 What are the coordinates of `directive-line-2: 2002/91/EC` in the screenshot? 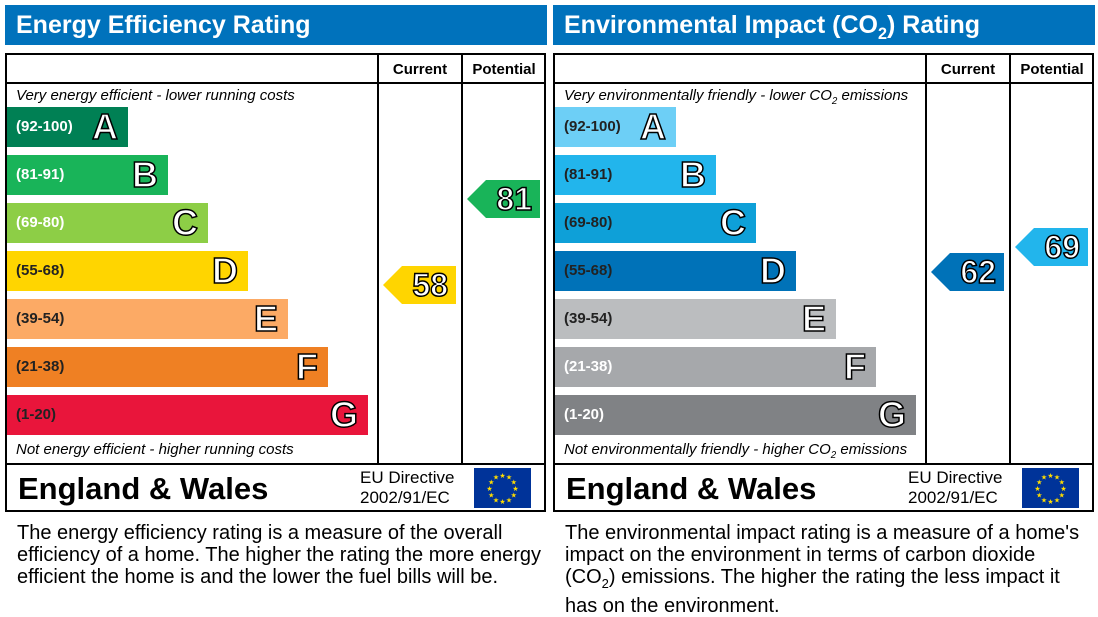 It's located at (953, 497).